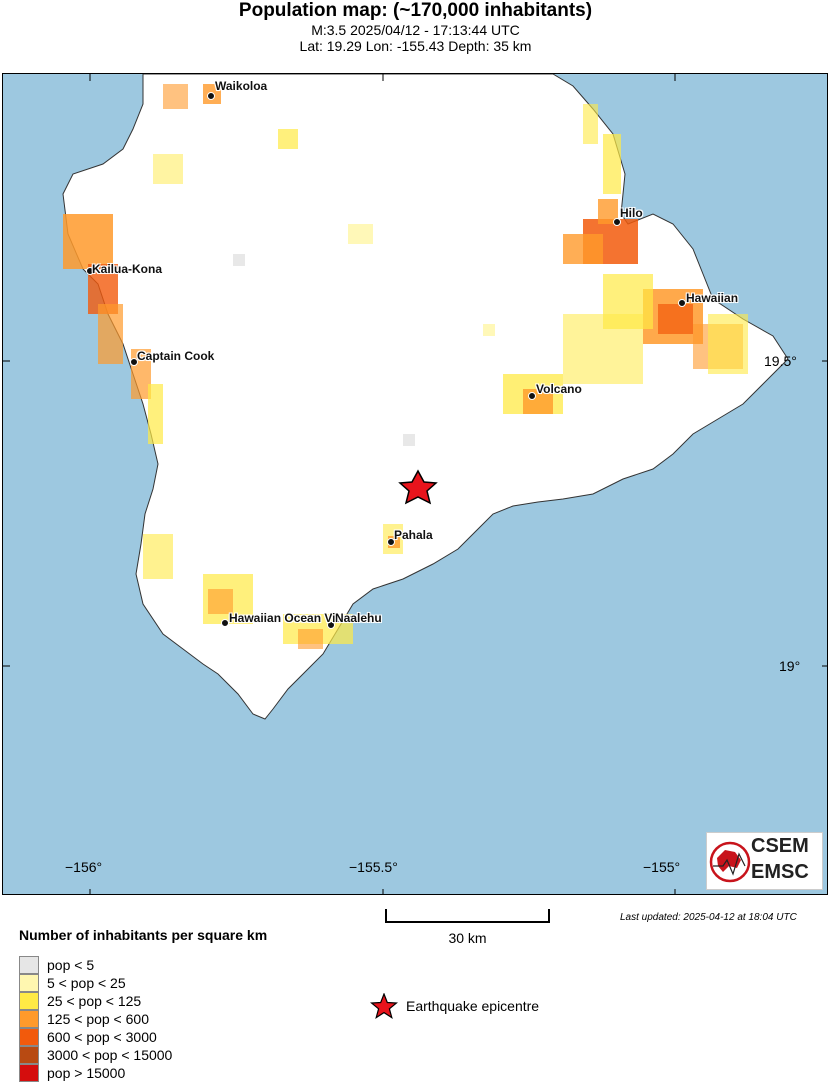  I want to click on lon-label-156: −156°, so click(84, 867).